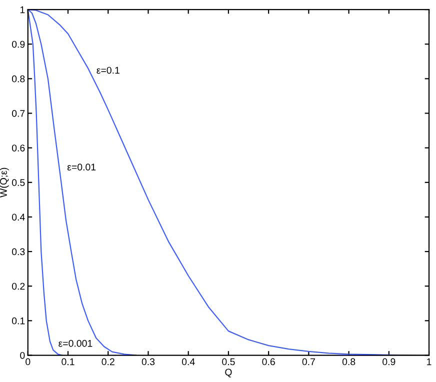  Describe the element at coordinates (228, 373) in the screenshot. I see `x-axis-title: Q` at that location.